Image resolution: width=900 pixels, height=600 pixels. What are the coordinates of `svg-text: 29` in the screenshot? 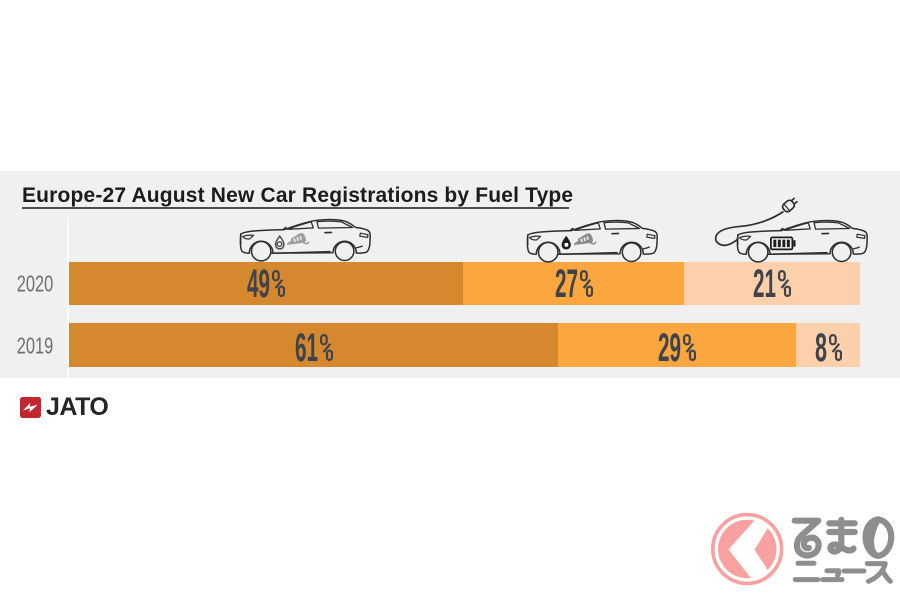 It's located at (669, 347).